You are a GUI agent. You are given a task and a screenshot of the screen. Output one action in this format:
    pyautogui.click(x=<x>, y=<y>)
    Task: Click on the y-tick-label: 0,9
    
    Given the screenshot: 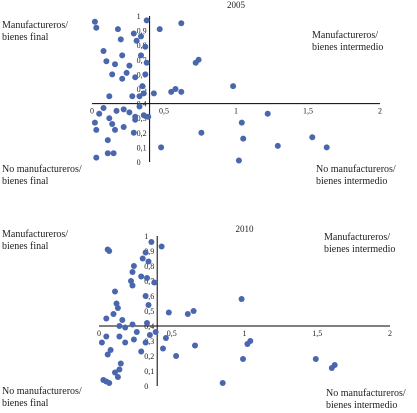 What is the action you would take?
    pyautogui.click(x=142, y=31)
    